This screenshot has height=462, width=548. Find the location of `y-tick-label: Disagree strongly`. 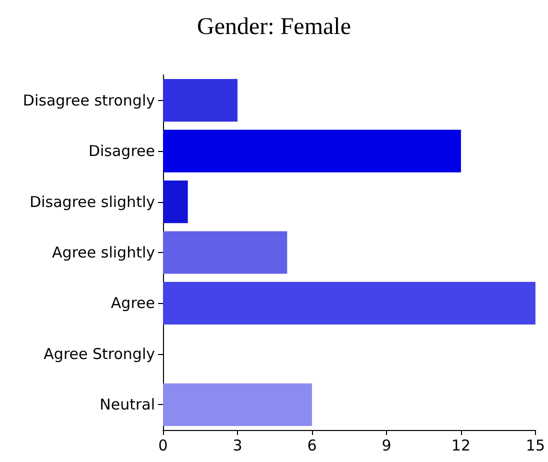

y-tick-label: Disagree strongly is located at coordinates (89, 100).